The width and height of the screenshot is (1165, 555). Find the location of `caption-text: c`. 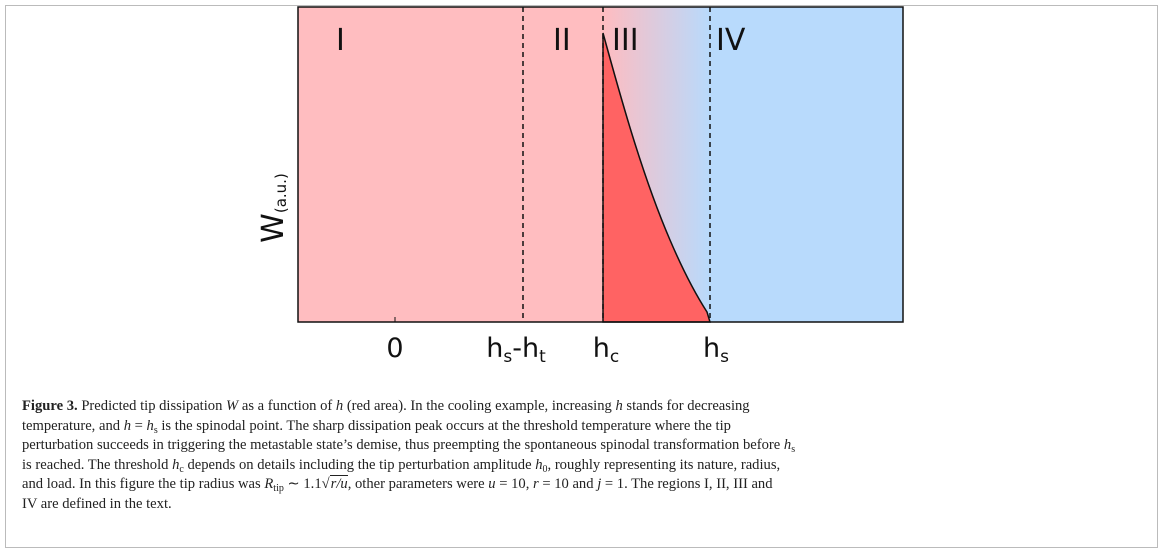

caption-text: c is located at coordinates (181, 469).